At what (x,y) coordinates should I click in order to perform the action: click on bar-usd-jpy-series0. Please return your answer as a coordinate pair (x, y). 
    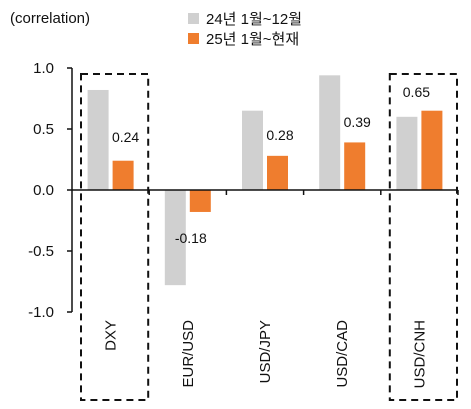
    Looking at the image, I should click on (252, 150).